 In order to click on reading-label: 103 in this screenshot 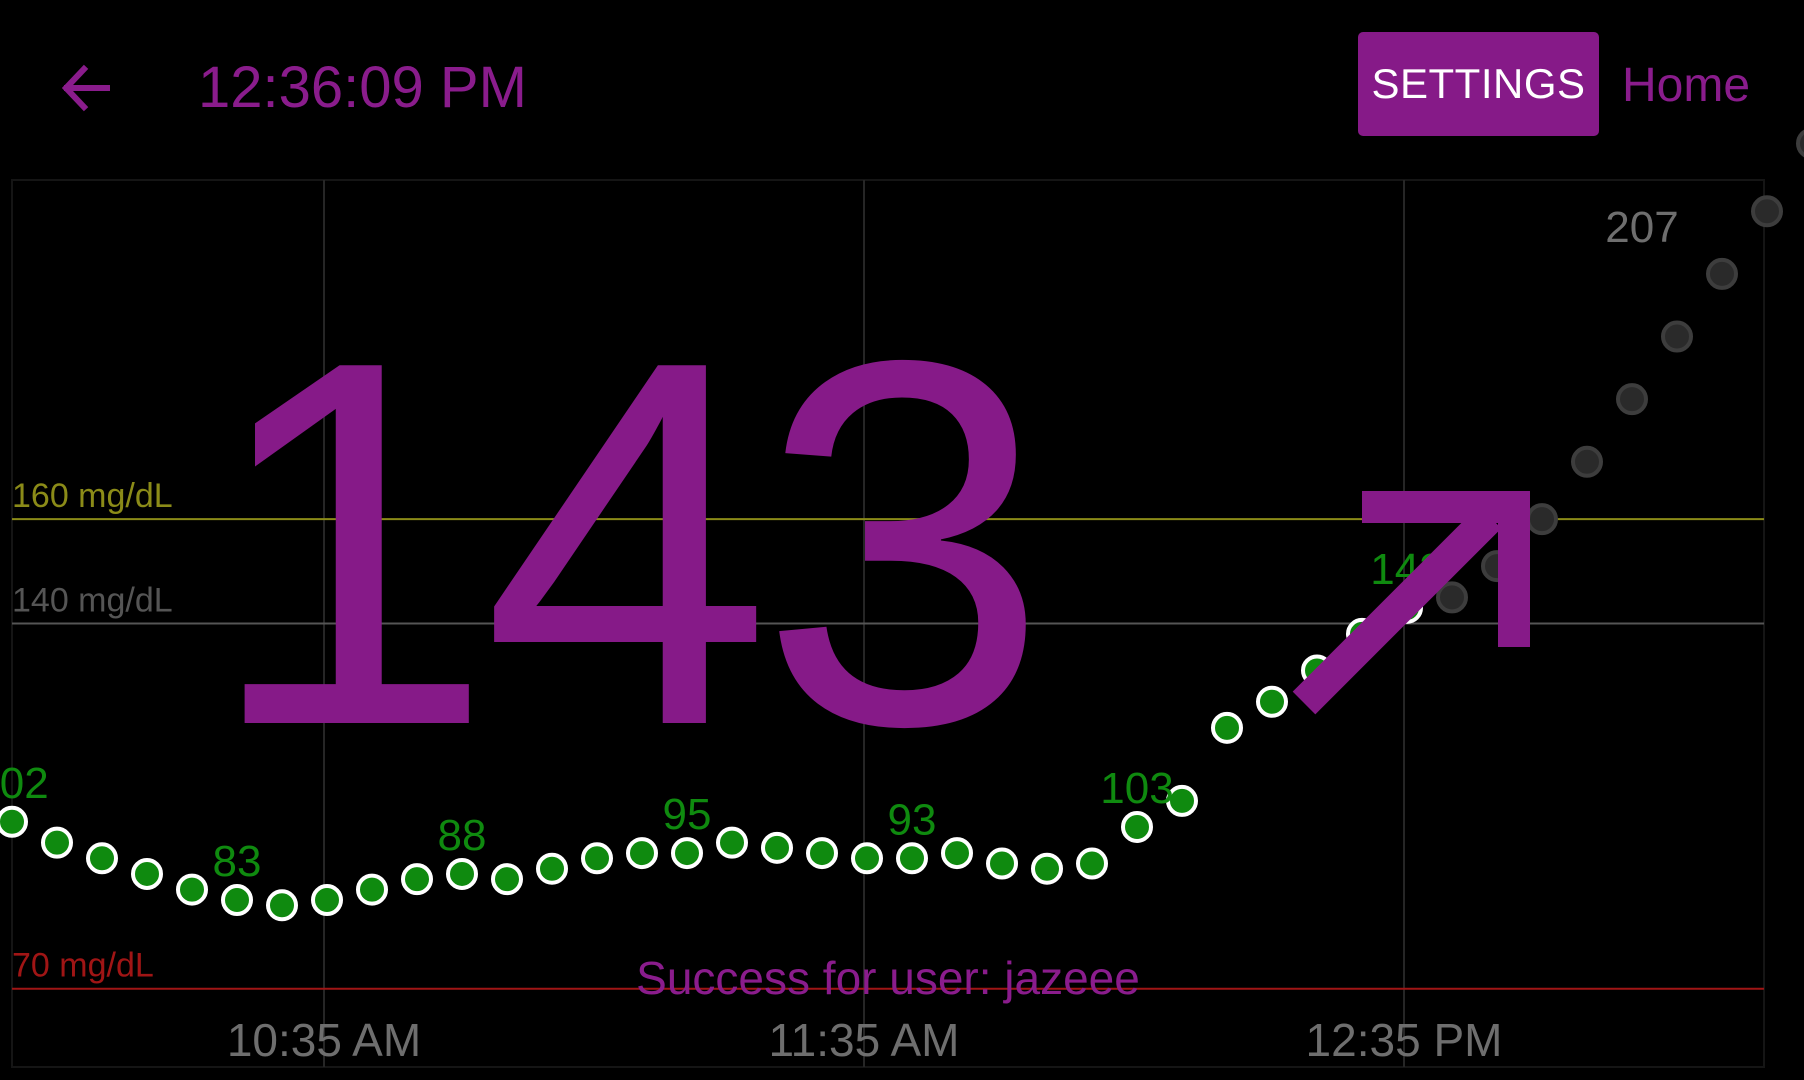, I will do `click(1136, 788)`.